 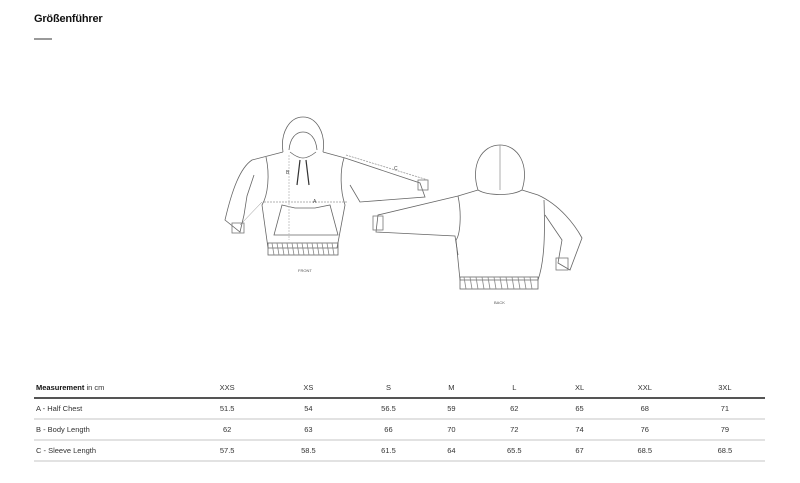 What do you see at coordinates (451, 408) in the screenshot?
I see `cell: 59` at bounding box center [451, 408].